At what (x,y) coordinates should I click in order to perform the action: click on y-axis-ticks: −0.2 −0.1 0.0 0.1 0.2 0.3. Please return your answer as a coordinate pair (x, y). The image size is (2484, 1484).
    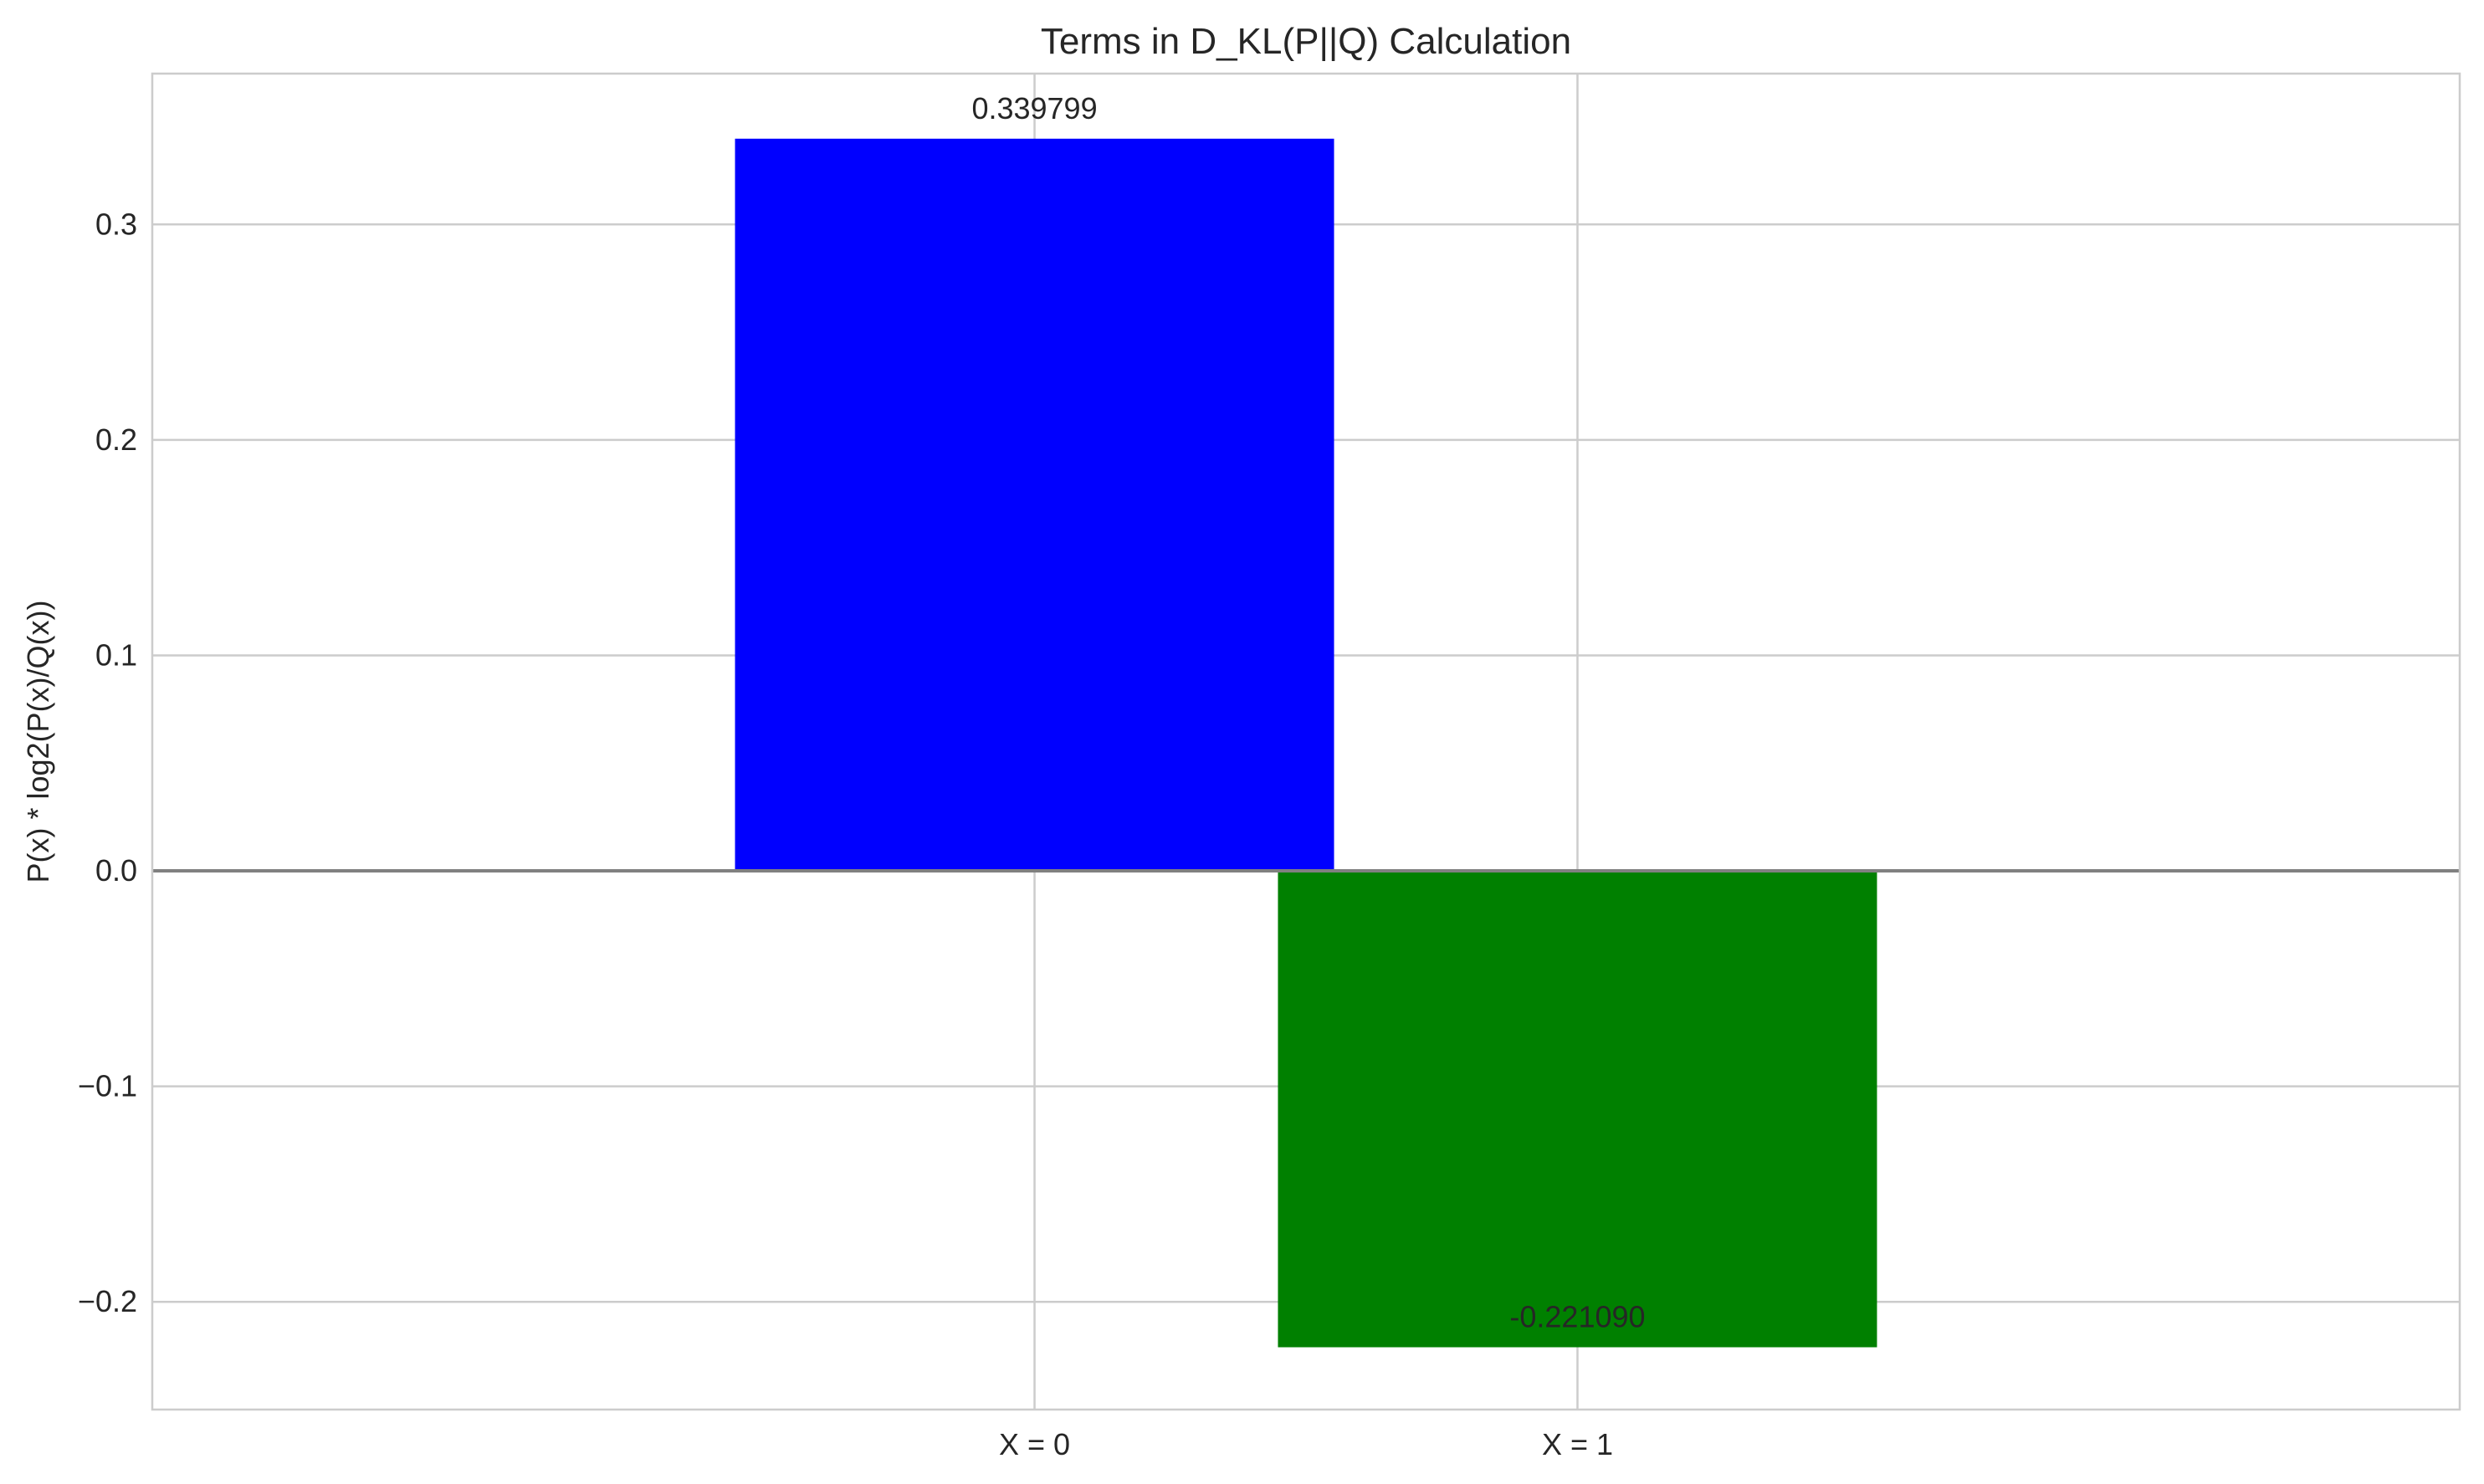
    Looking at the image, I should click on (107, 762).